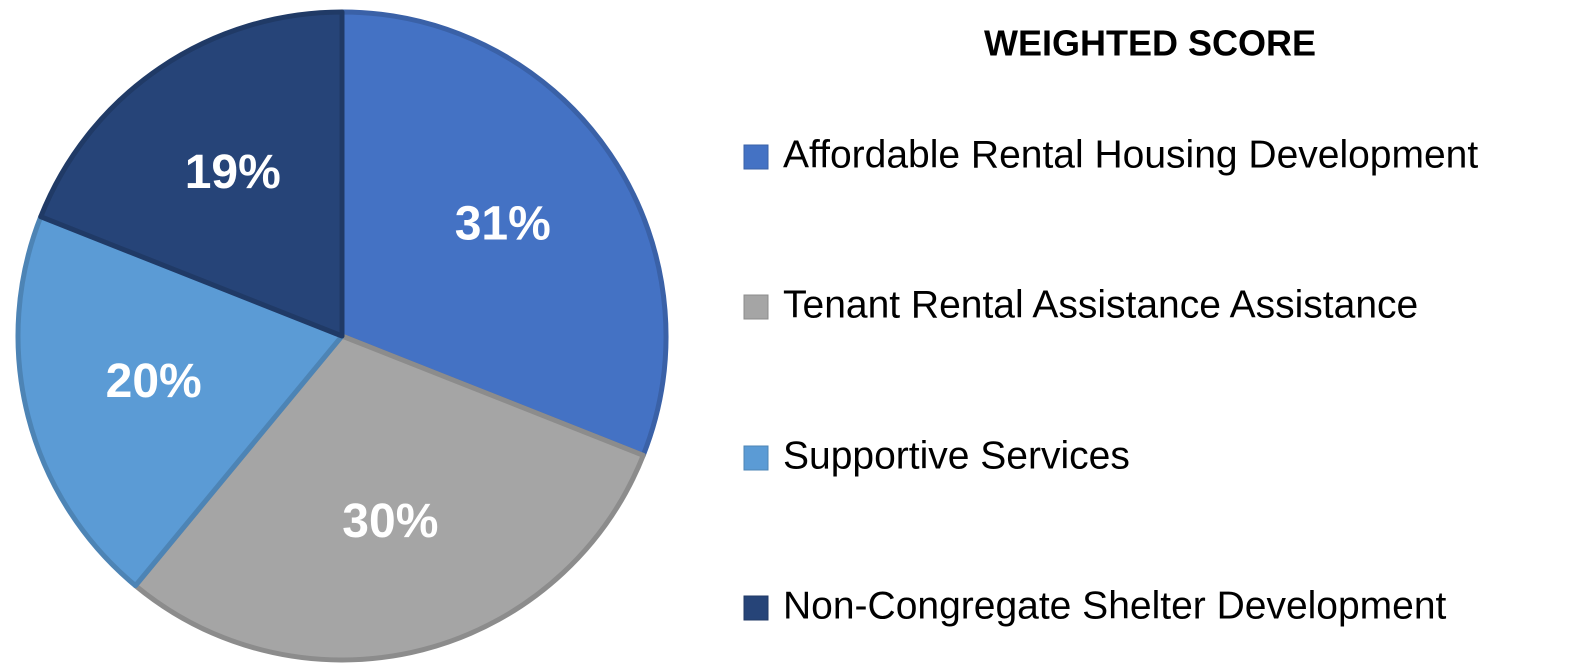  Describe the element at coordinates (956, 455) in the screenshot. I see `legend-label: Supportive Services` at that location.